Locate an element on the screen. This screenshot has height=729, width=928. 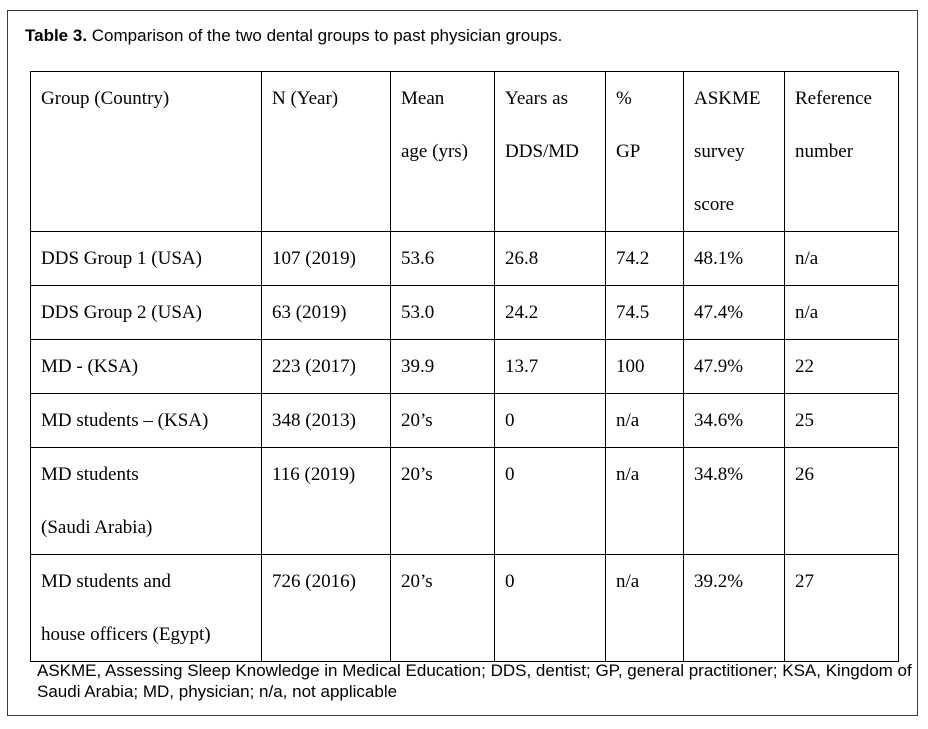
cell-group-country: MD students and house officers (Egypt) is located at coordinates (146, 608).